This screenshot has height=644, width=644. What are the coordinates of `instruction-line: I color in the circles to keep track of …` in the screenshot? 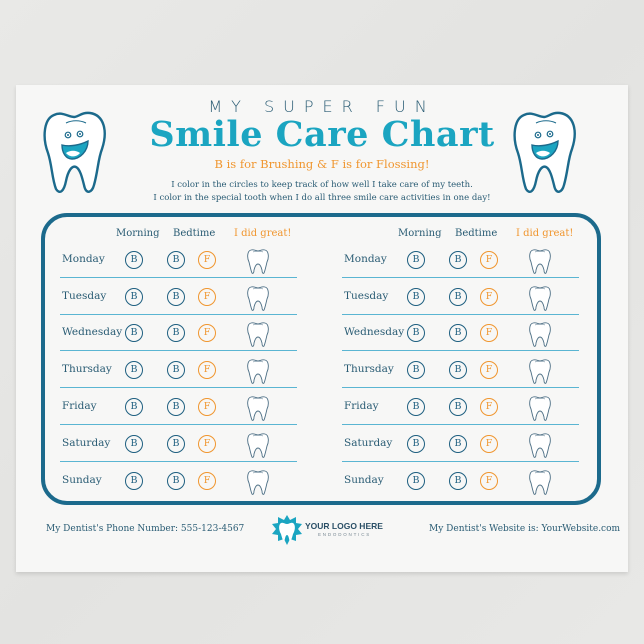 It's located at (322, 185).